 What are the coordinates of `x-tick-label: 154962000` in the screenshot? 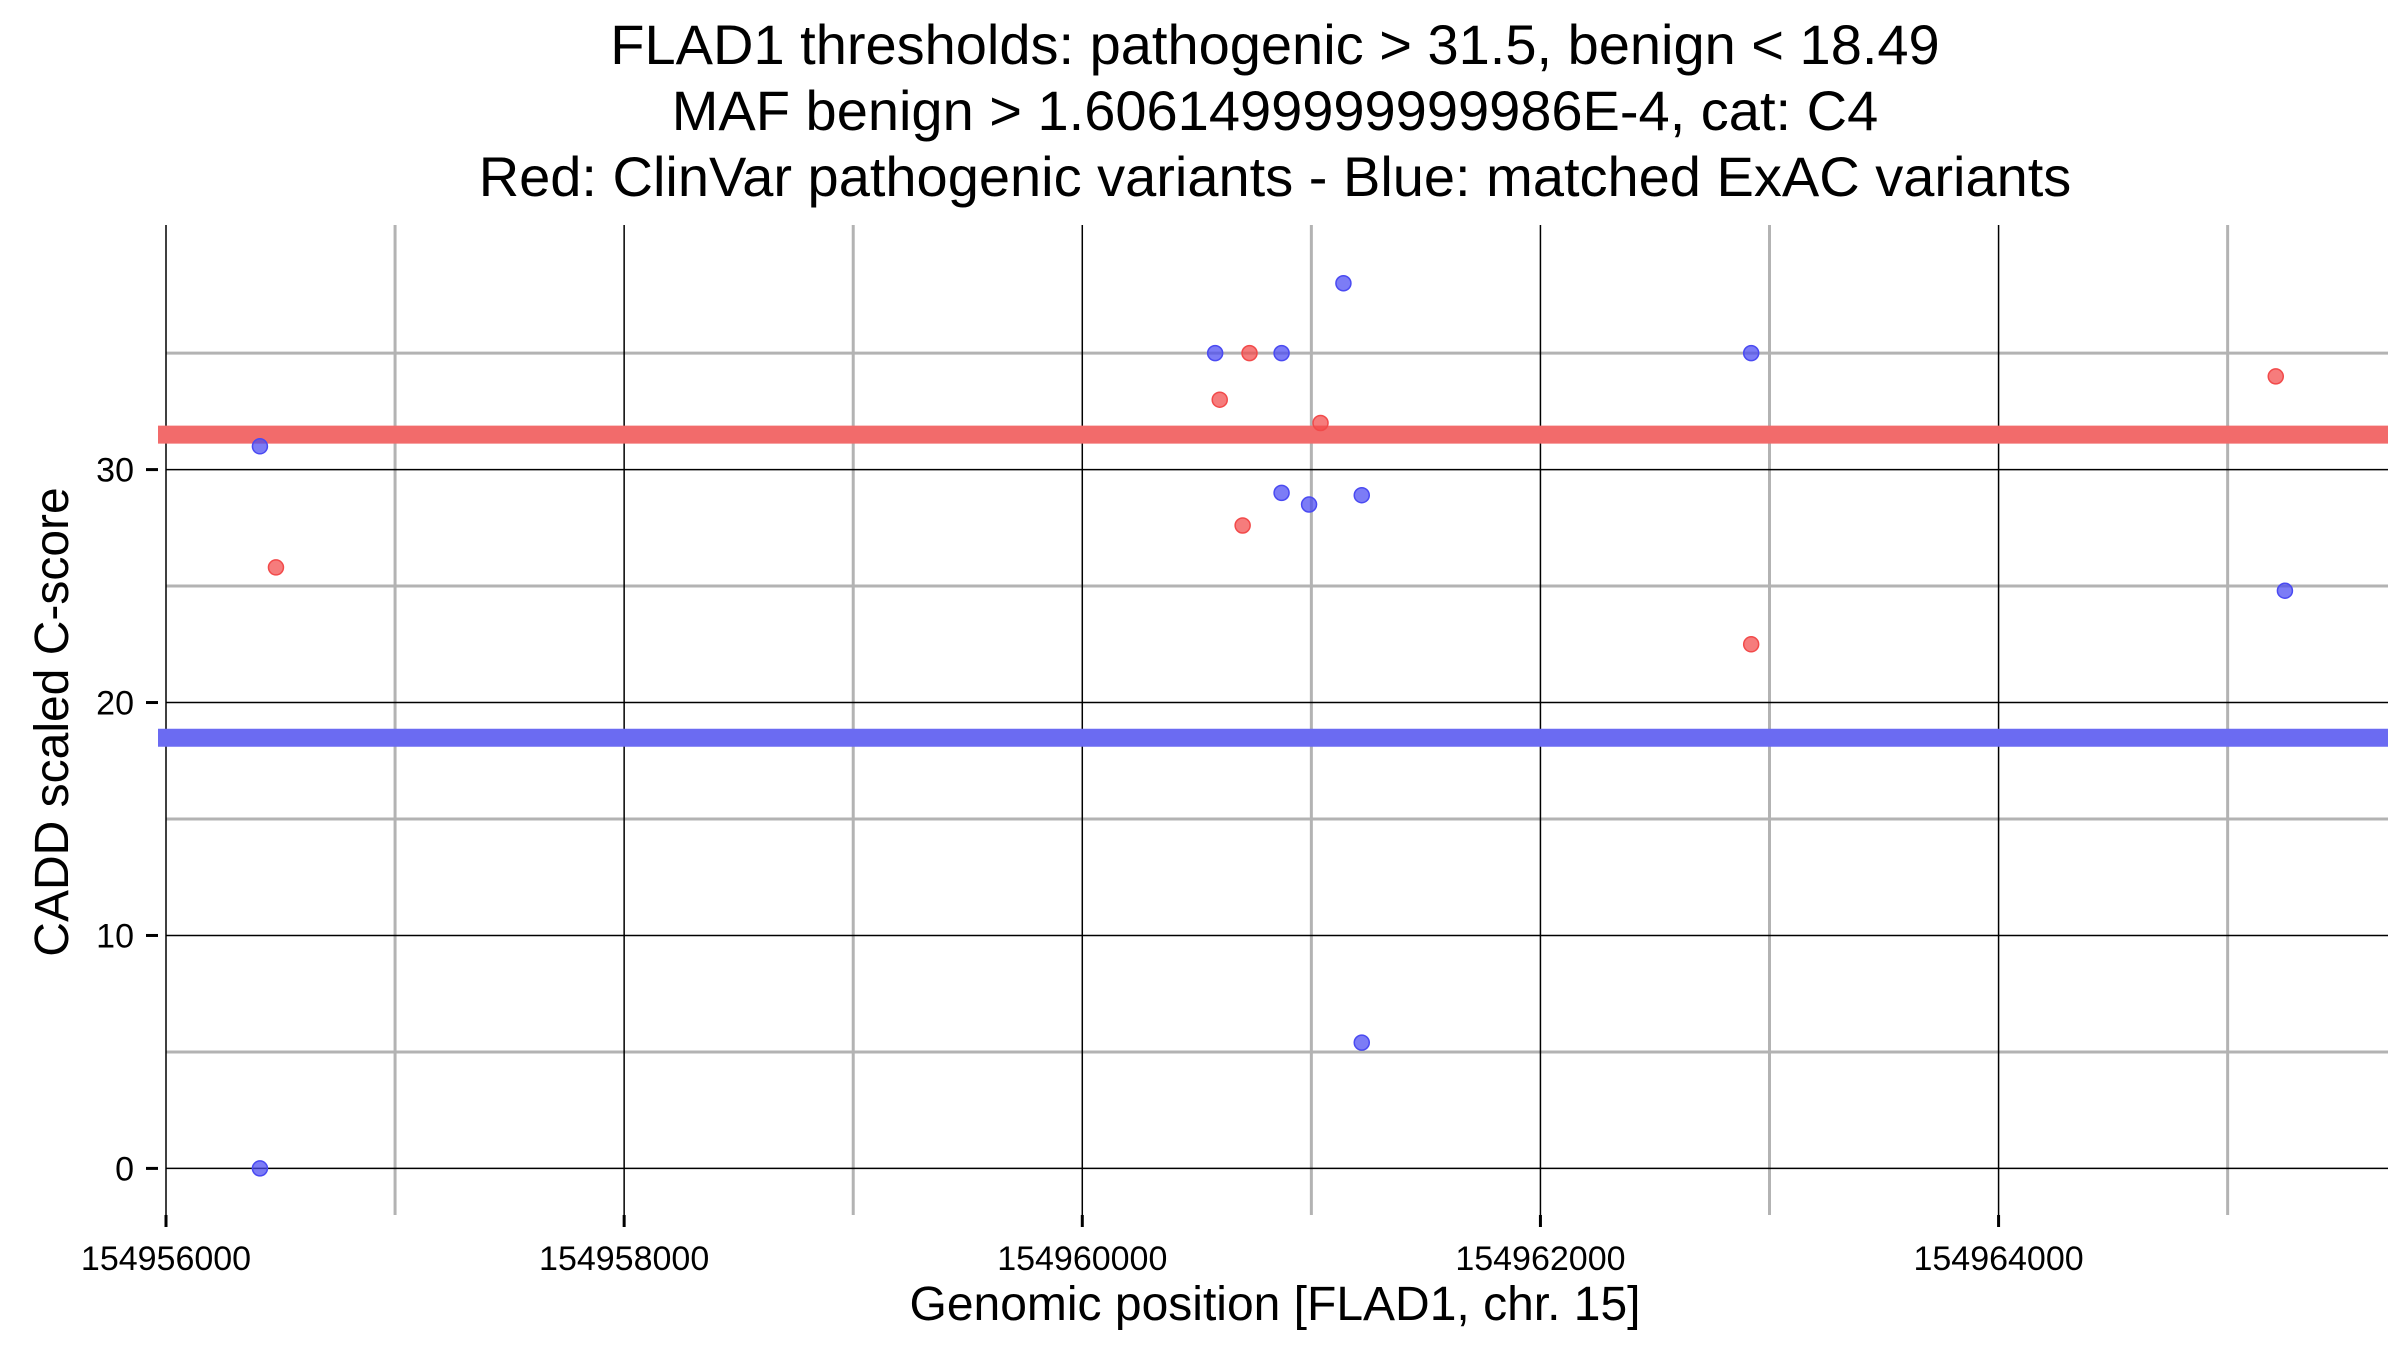 It's located at (1540, 1259).